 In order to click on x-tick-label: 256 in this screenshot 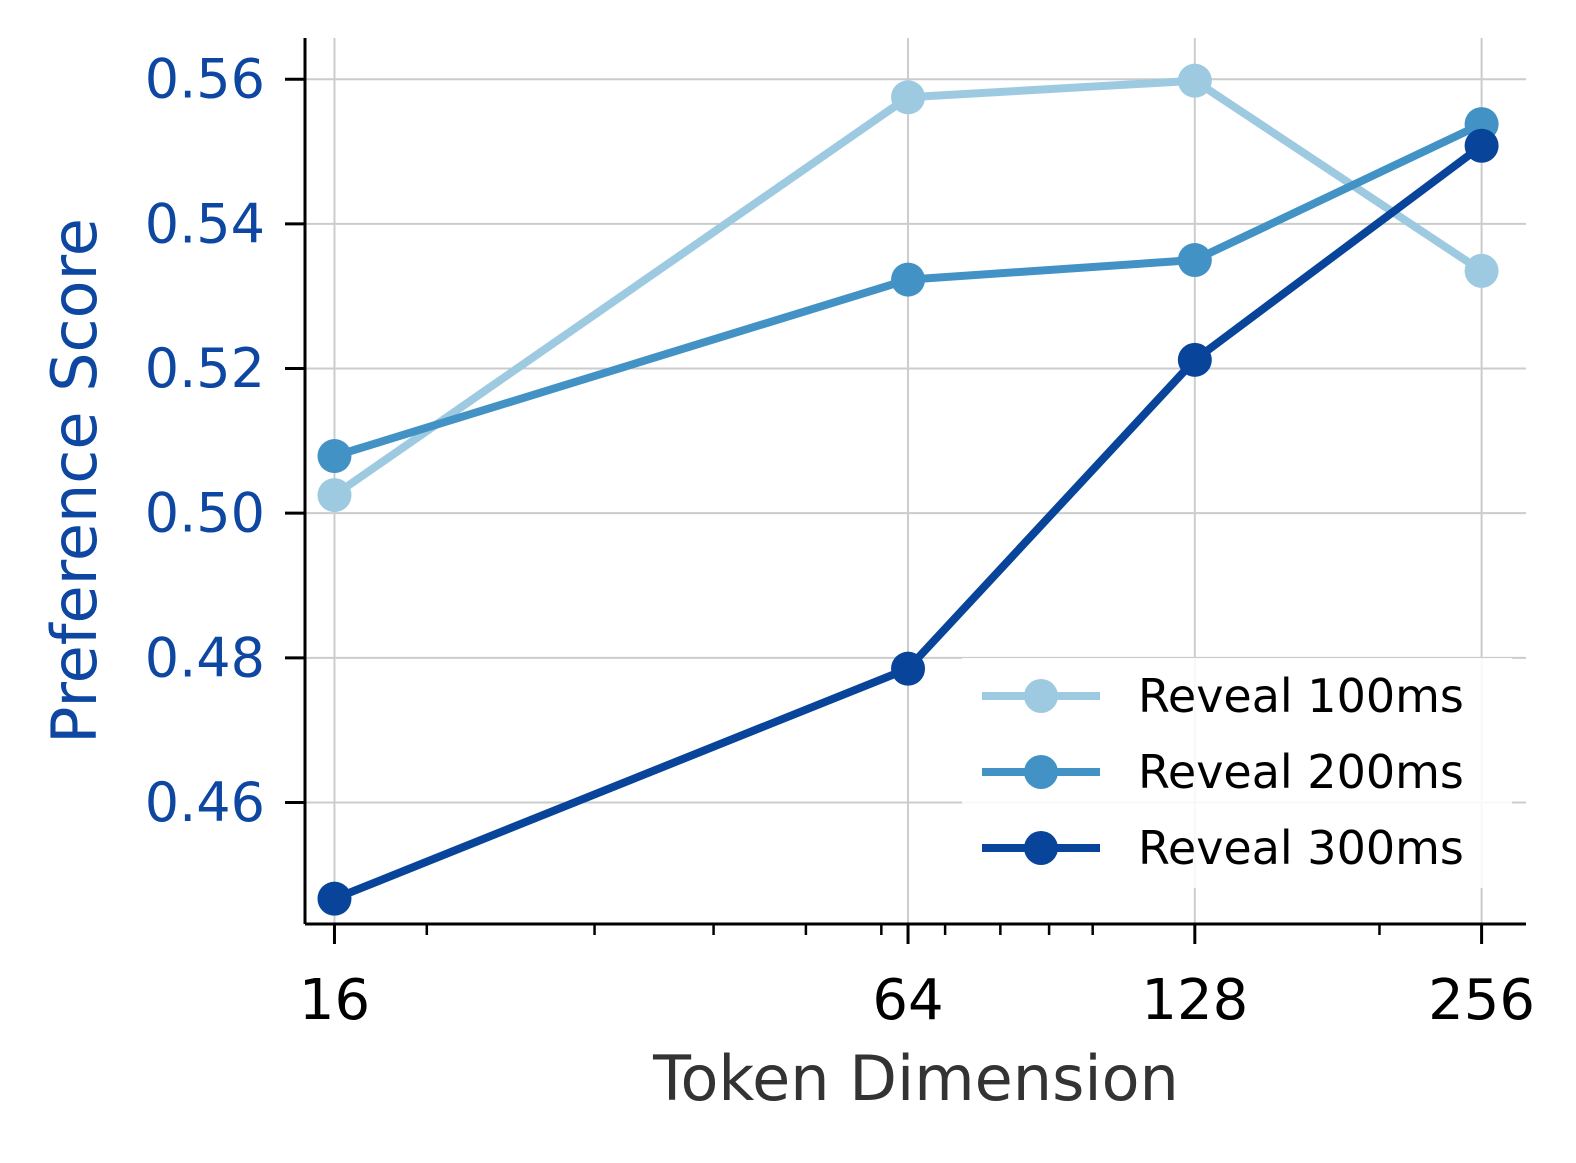, I will do `click(1481, 1000)`.